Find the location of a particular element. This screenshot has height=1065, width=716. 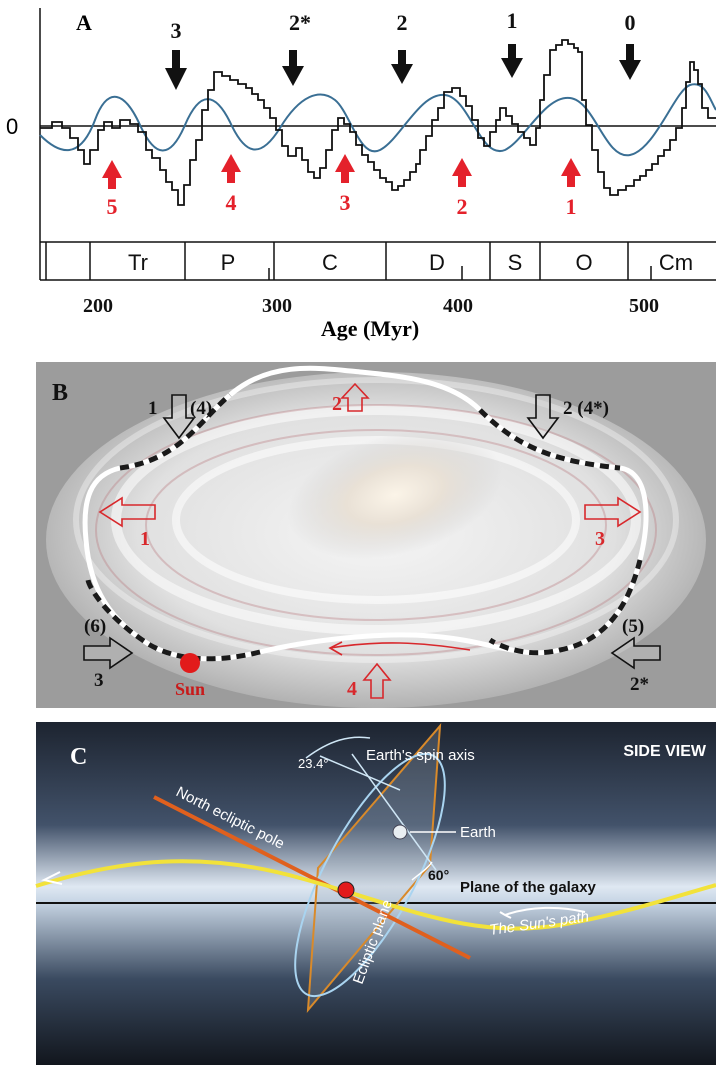

panel-b-label: B is located at coordinates (60, 393).